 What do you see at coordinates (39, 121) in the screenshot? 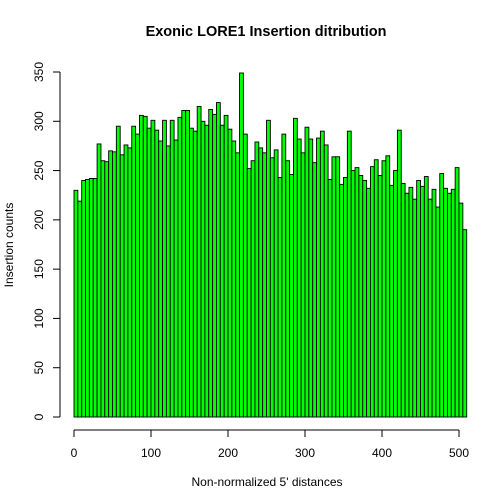
I see `y-tick-label: 300` at bounding box center [39, 121].